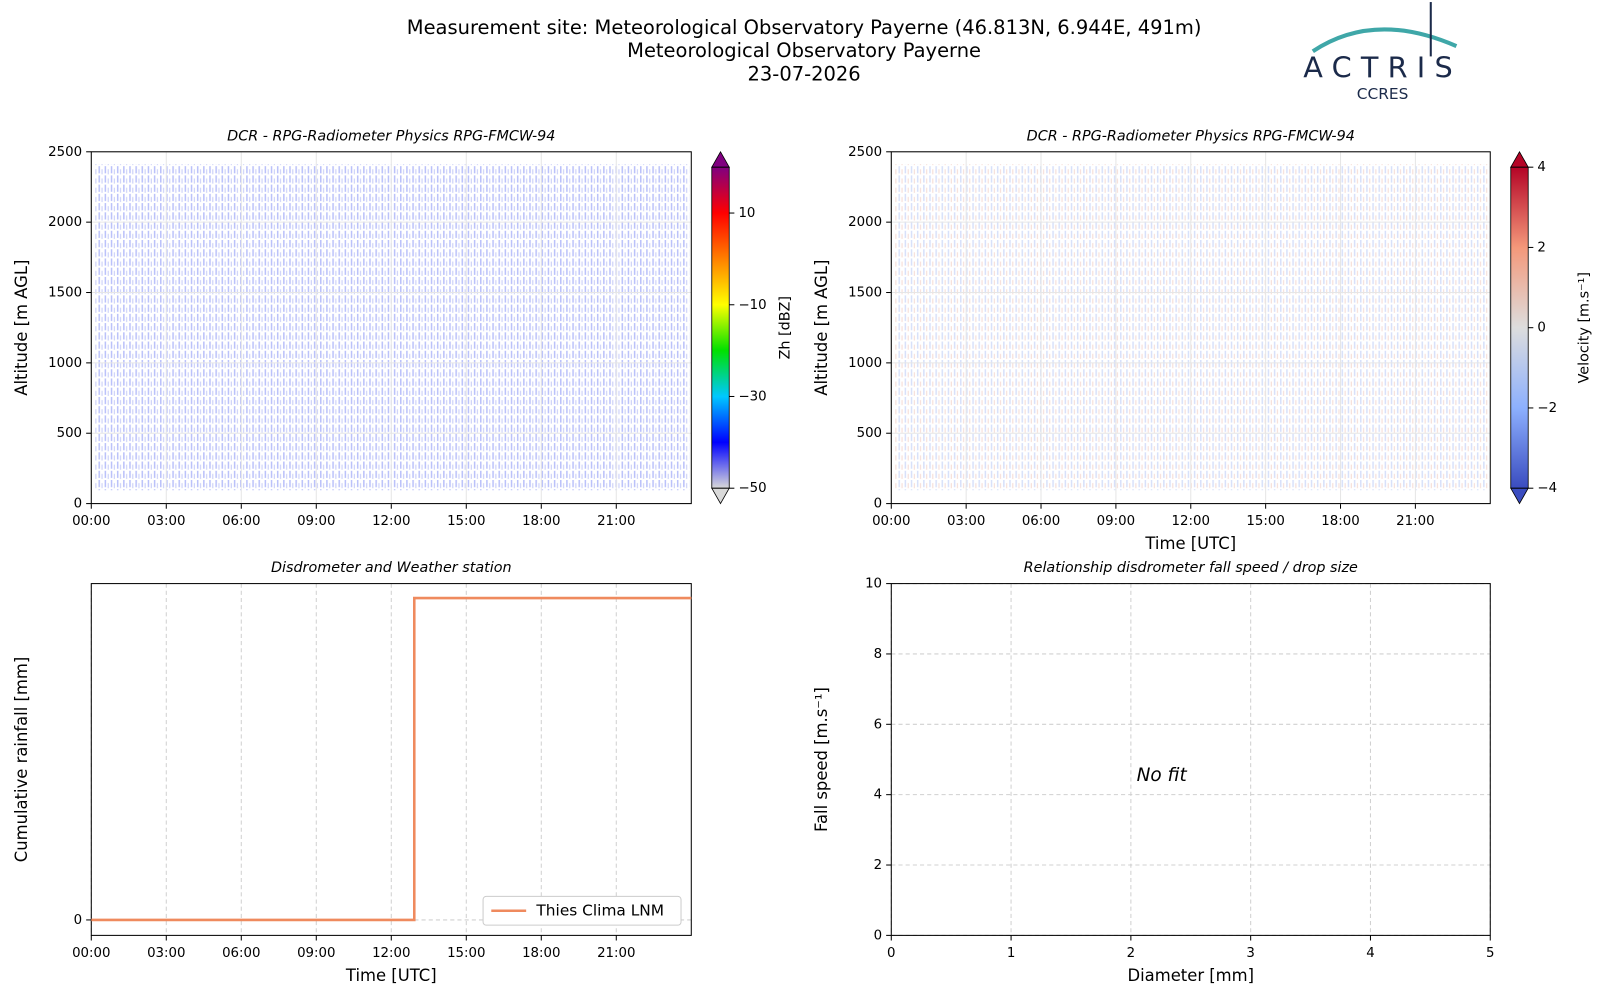 This screenshot has width=1600, height=1000. I want to click on figure-subtitle: Meteorological Observatory Payerne, so click(804, 50).